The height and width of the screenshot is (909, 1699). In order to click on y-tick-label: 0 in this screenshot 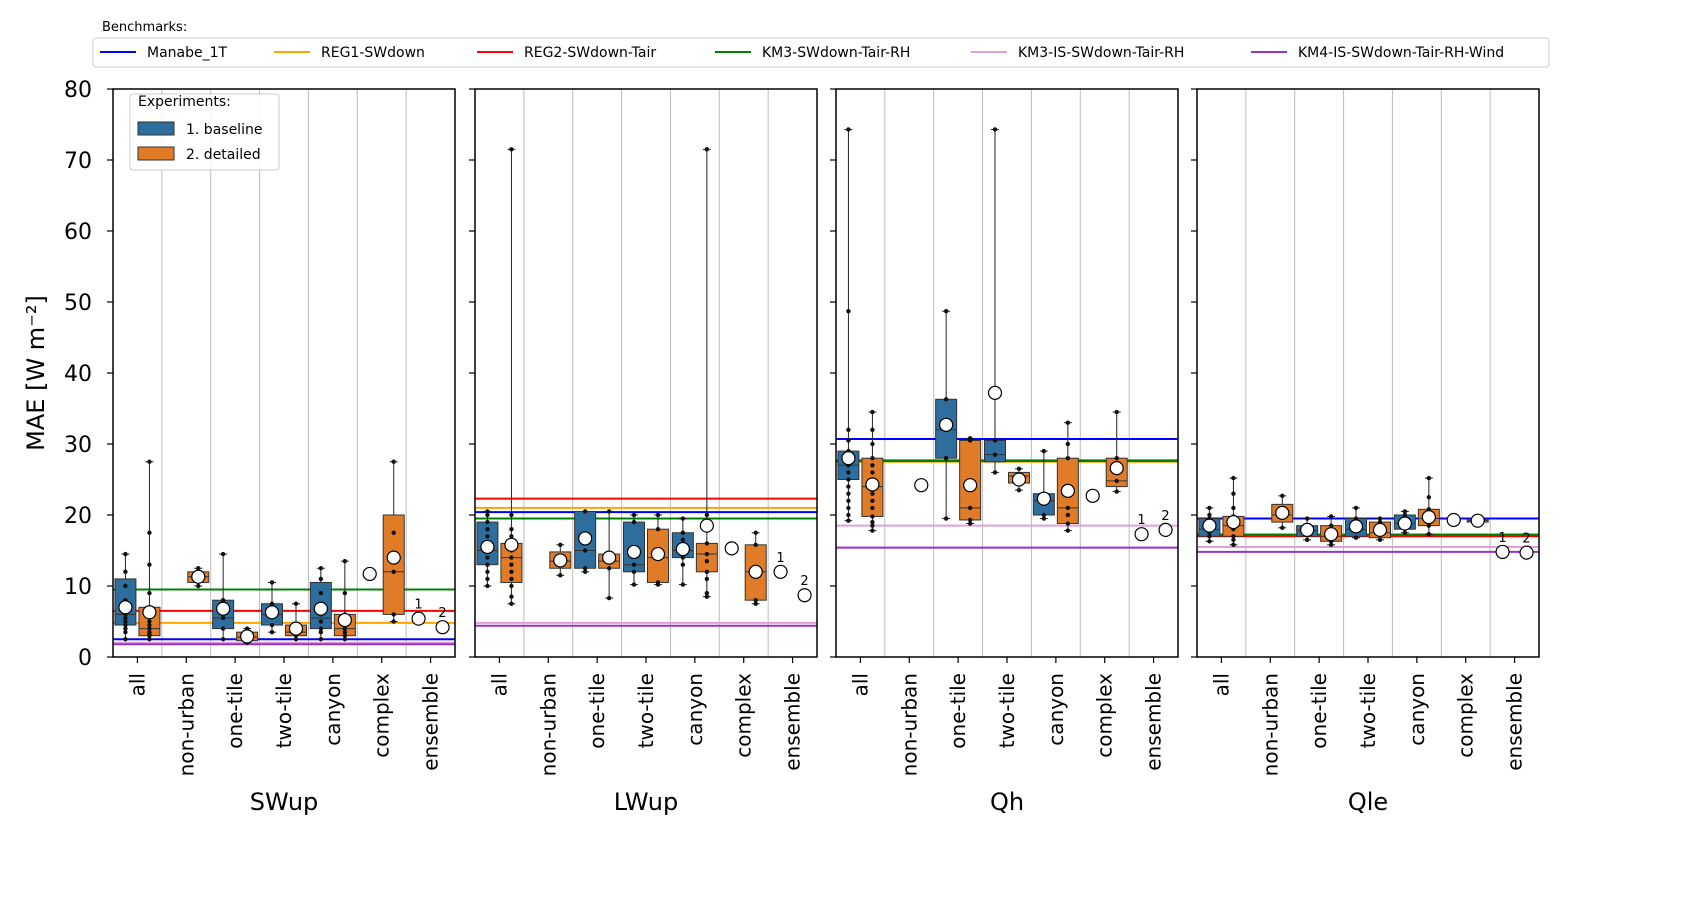, I will do `click(85, 658)`.